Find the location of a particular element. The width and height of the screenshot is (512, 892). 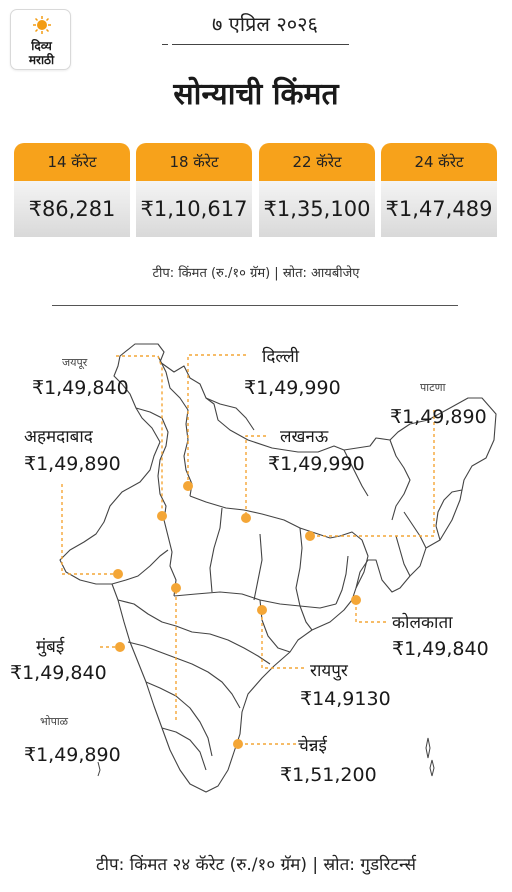

city-dot-lucknow is located at coordinates (246, 518).